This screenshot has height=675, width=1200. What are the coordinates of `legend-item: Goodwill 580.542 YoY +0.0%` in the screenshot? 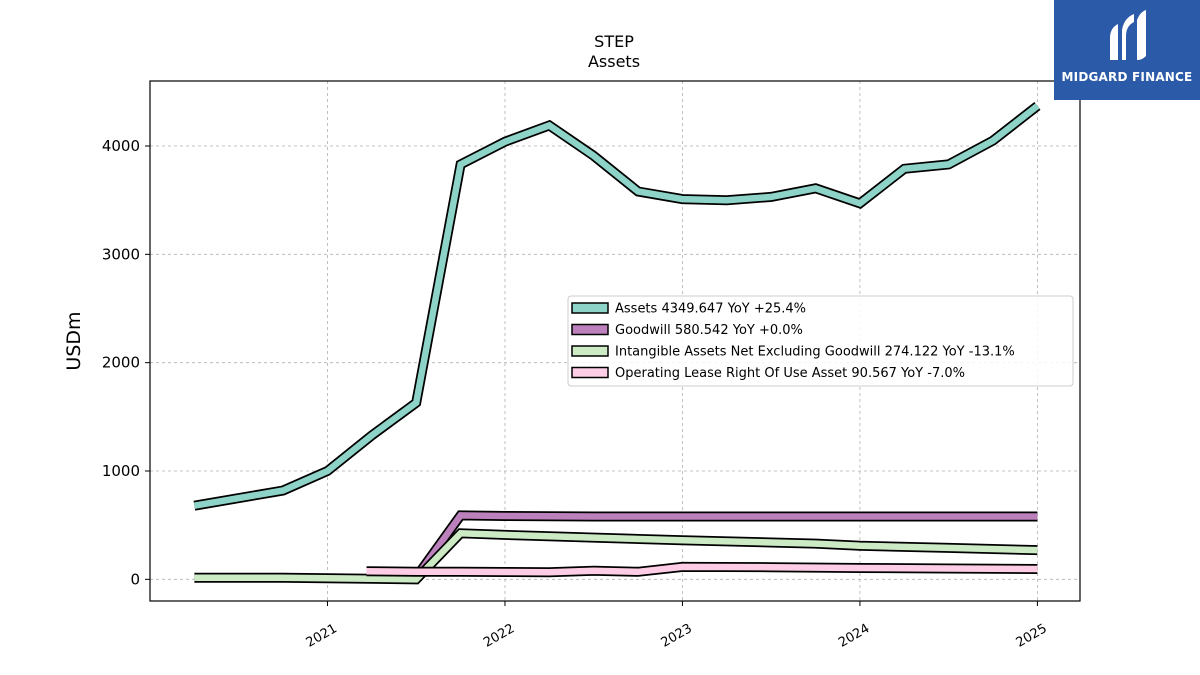 It's located at (687, 330).